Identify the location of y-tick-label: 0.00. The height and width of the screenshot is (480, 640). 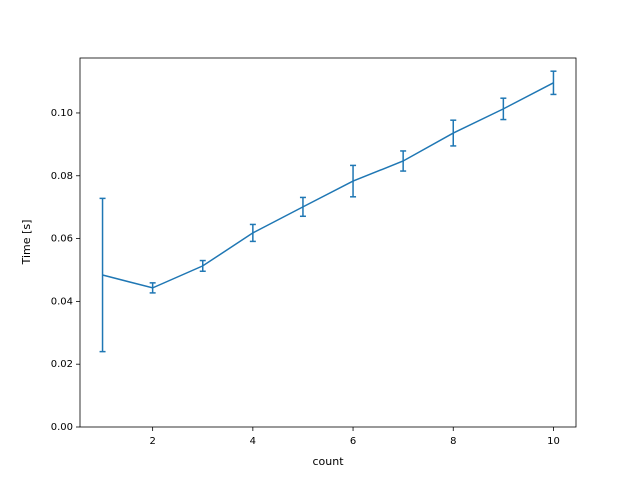
(62, 427).